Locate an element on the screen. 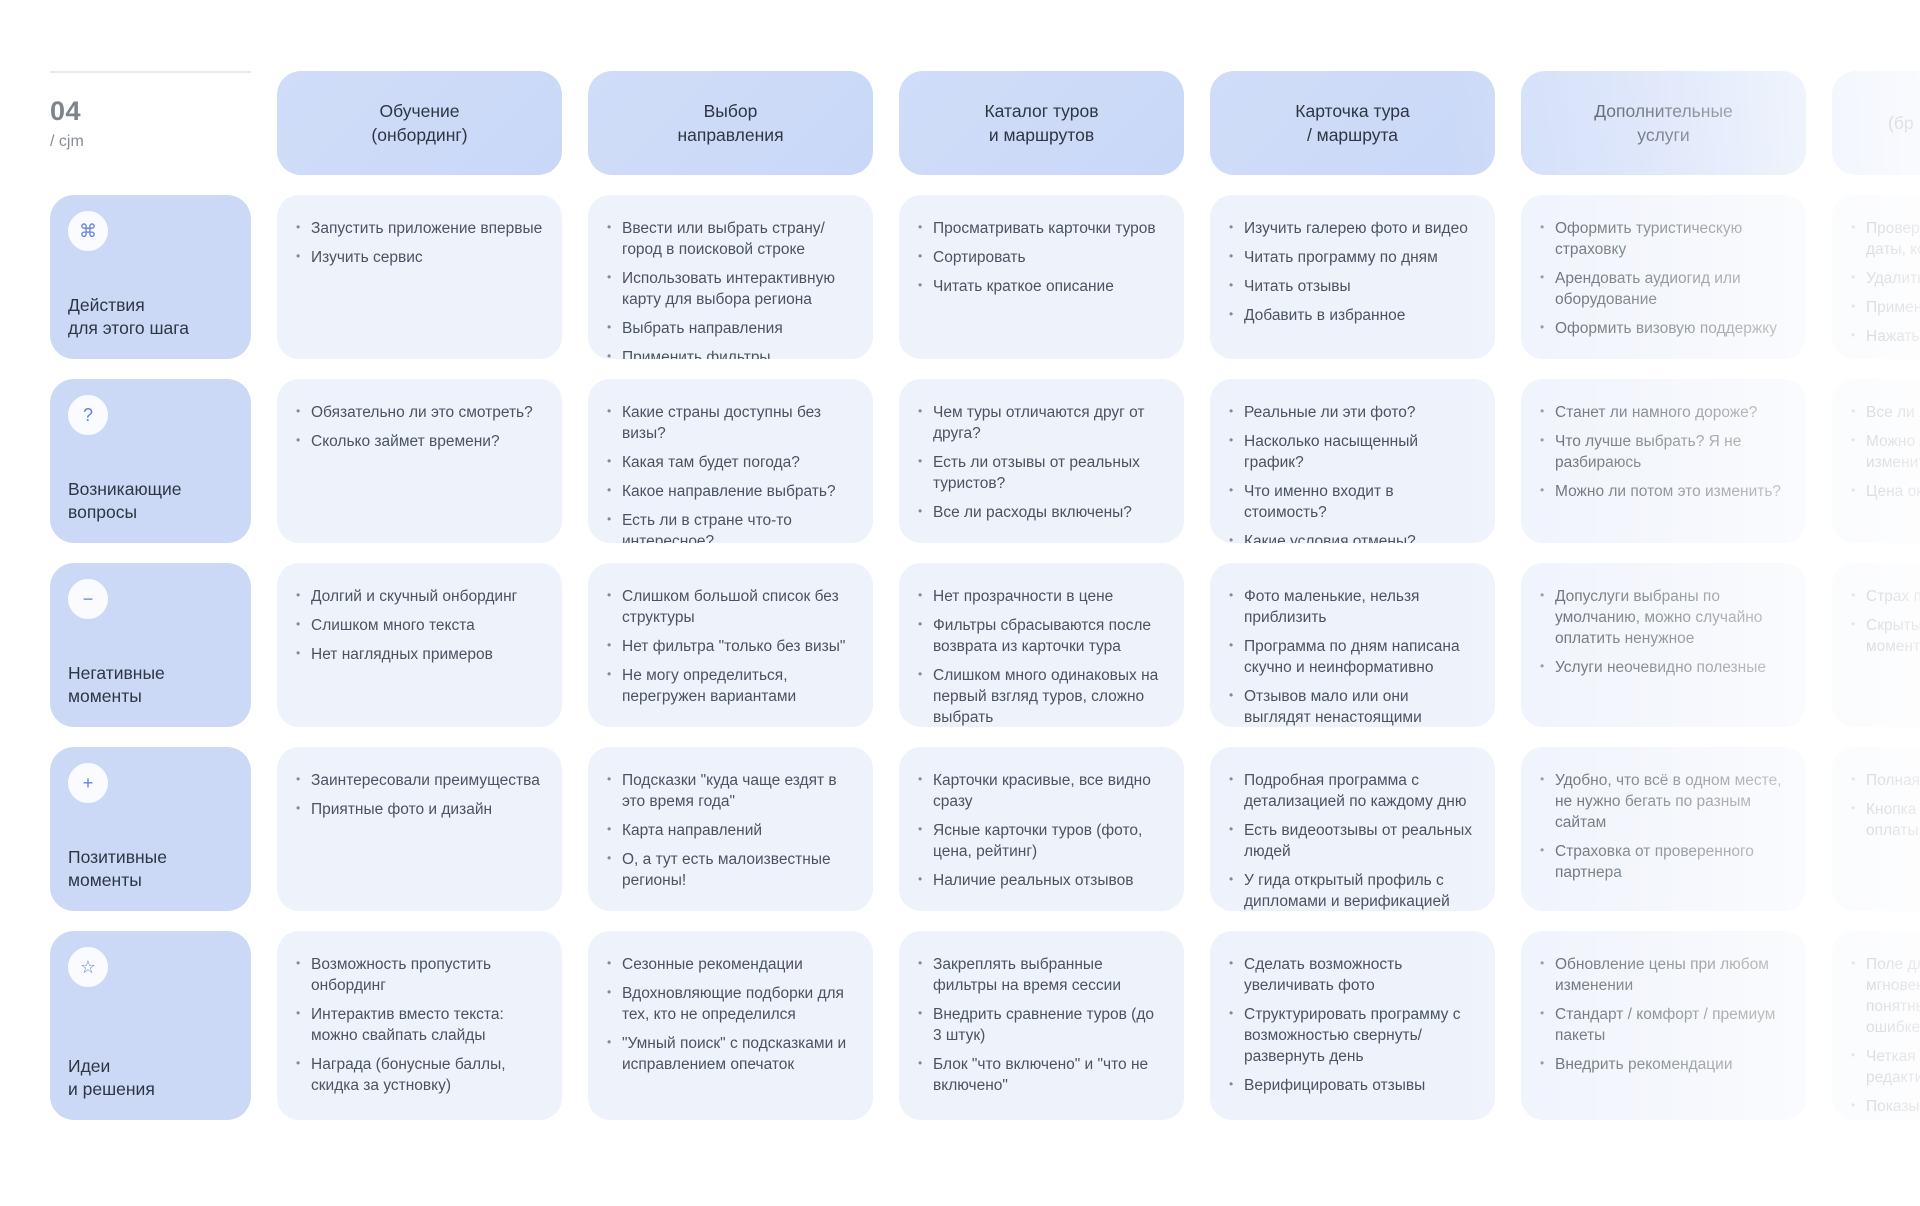  bullet-item: Нет наглядных примеров is located at coordinates (419, 654).